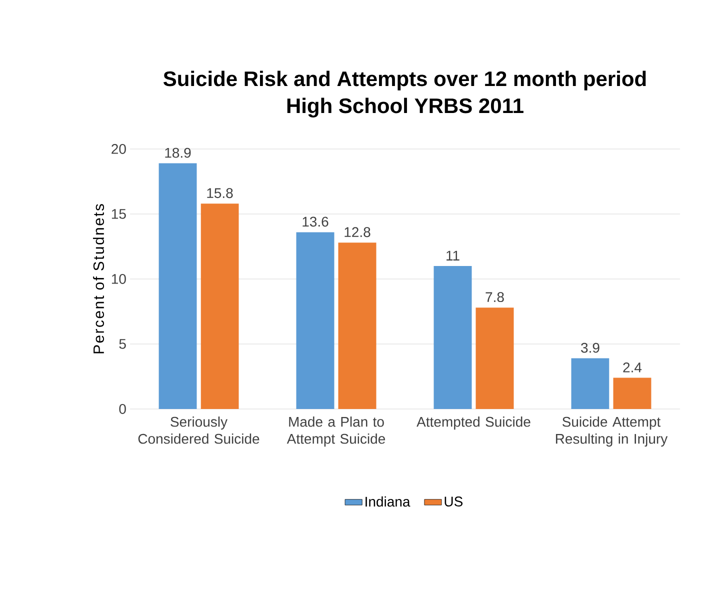 The image size is (713, 609). Describe the element at coordinates (178, 153) in the screenshot. I see `data-label: 18.9` at that location.